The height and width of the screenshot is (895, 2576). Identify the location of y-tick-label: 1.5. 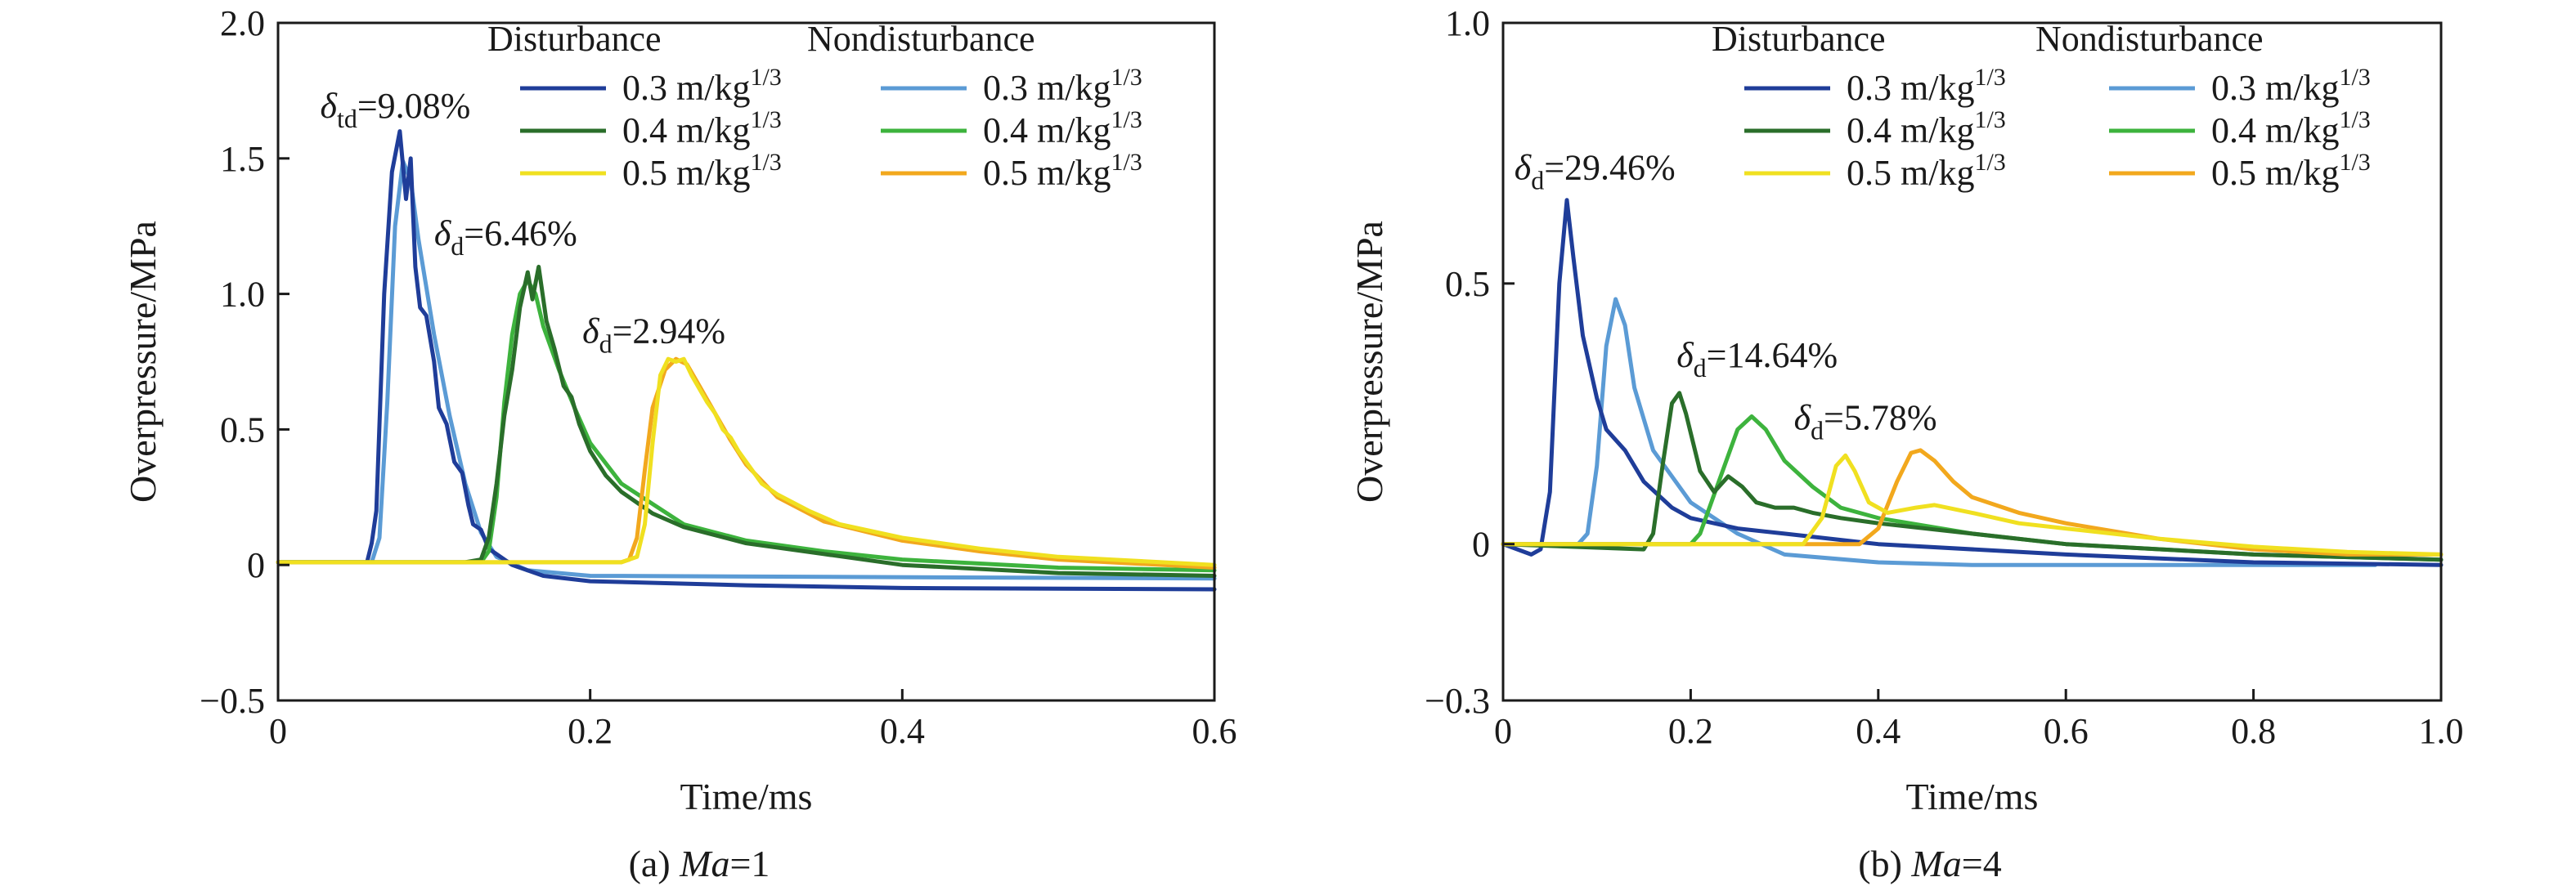
(242, 159).